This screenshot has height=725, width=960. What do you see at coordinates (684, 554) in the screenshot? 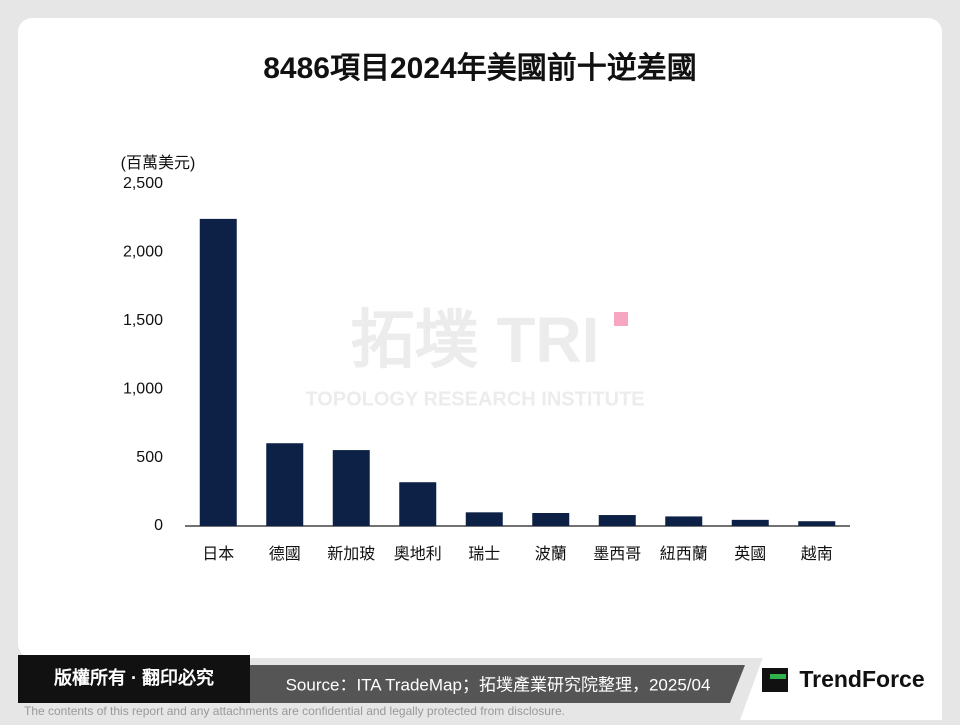
I see `x-tick-label: 紐西蘭` at bounding box center [684, 554].